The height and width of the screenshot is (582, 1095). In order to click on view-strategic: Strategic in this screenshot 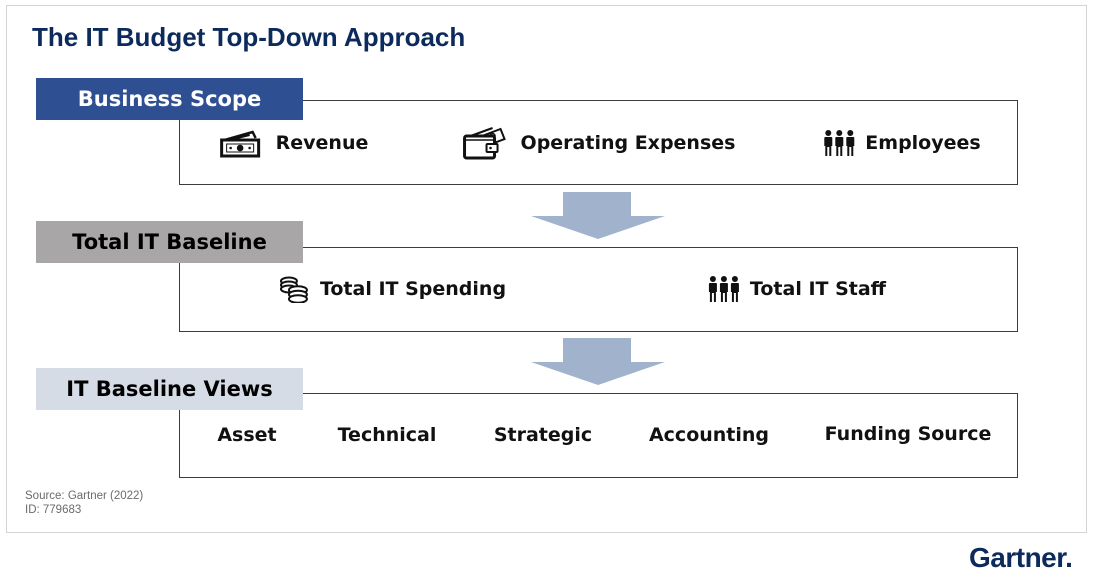, I will do `click(543, 435)`.